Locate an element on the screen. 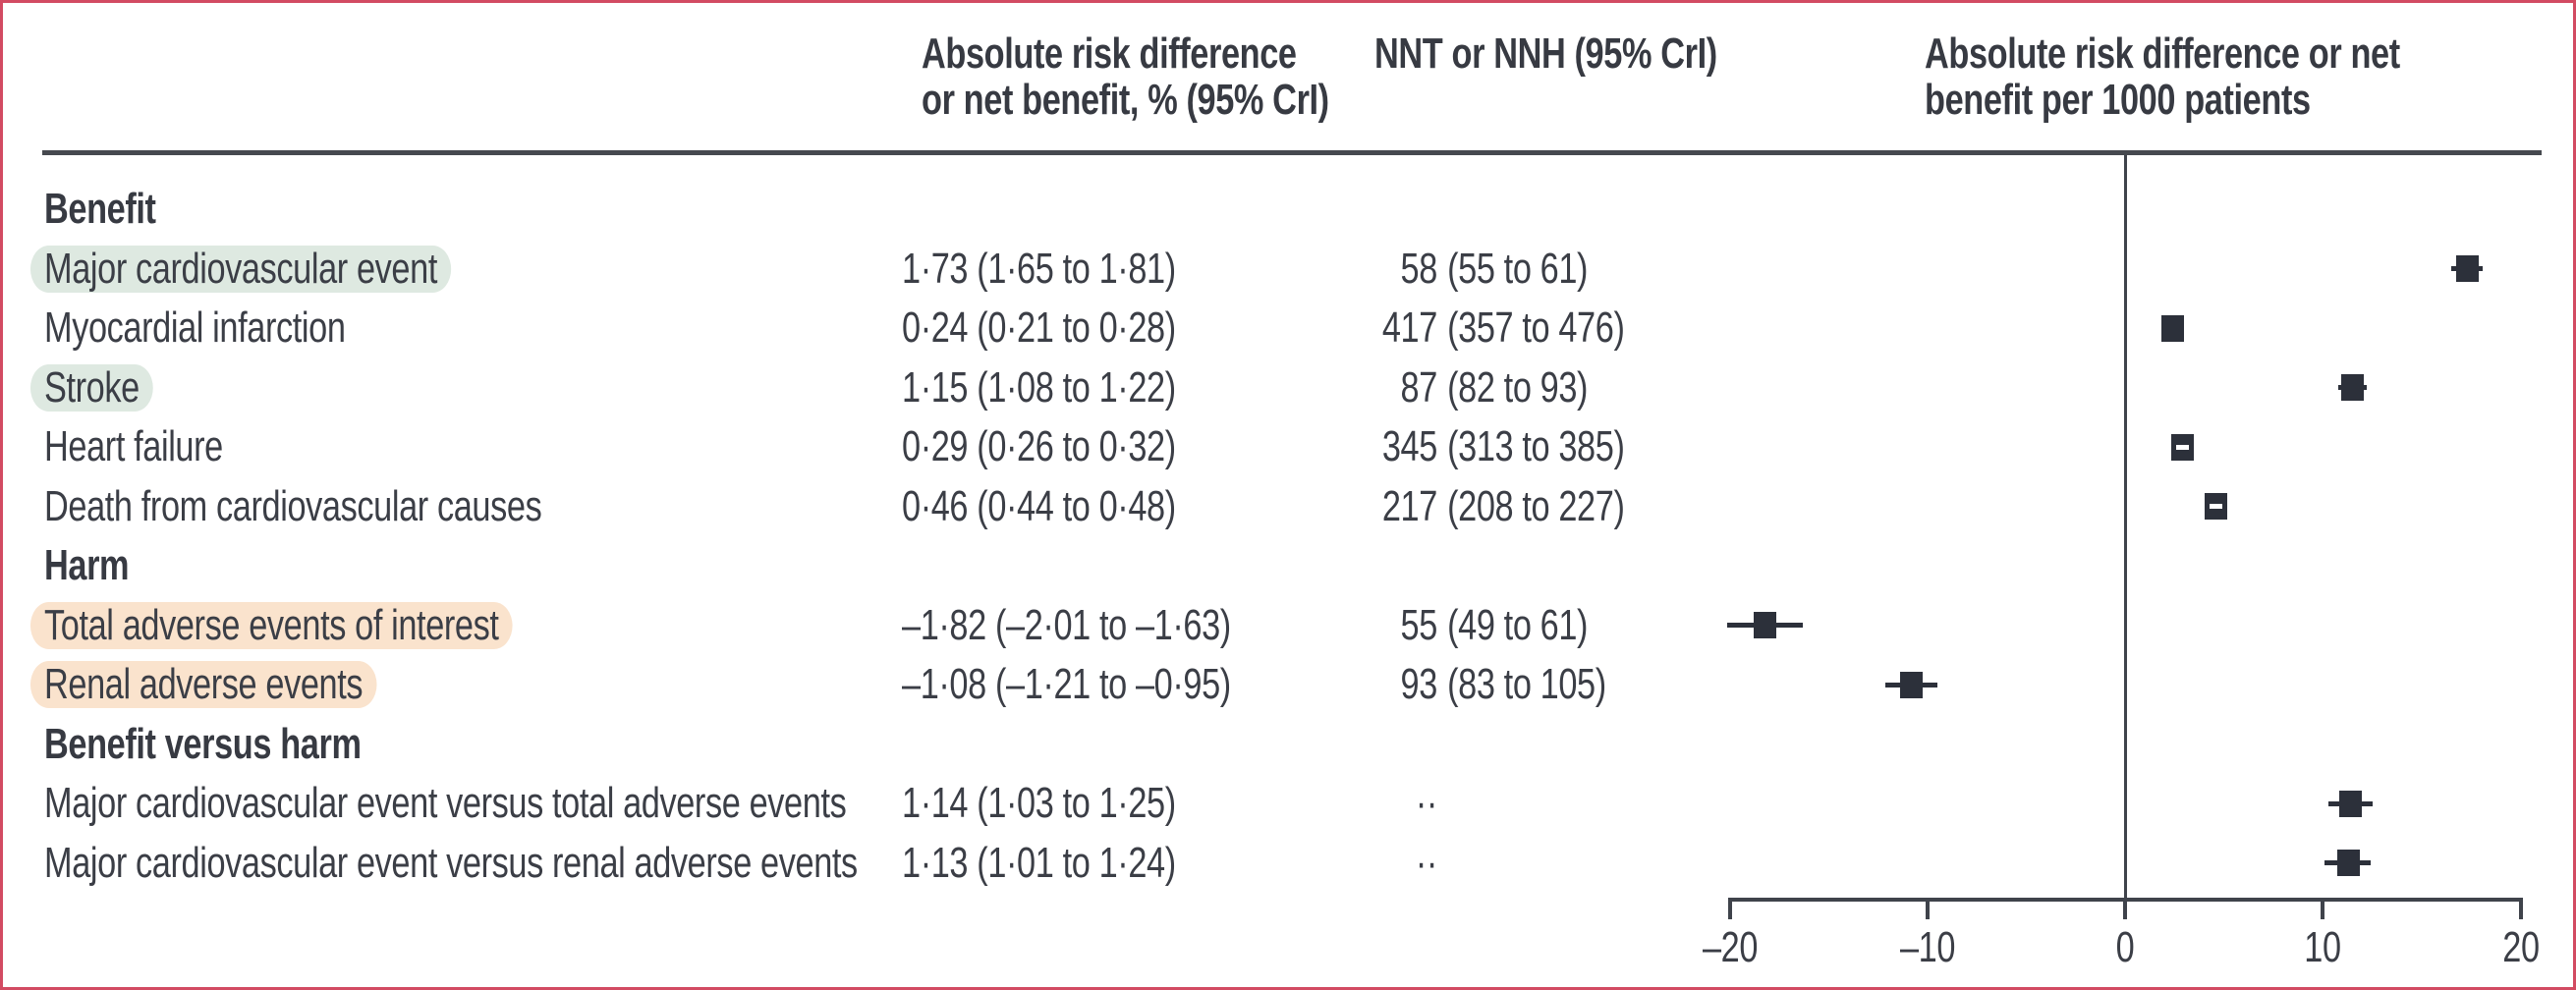 Image resolution: width=2576 pixels, height=990 pixels. nnt-value: 217 (208 to 227) is located at coordinates (1499, 506).